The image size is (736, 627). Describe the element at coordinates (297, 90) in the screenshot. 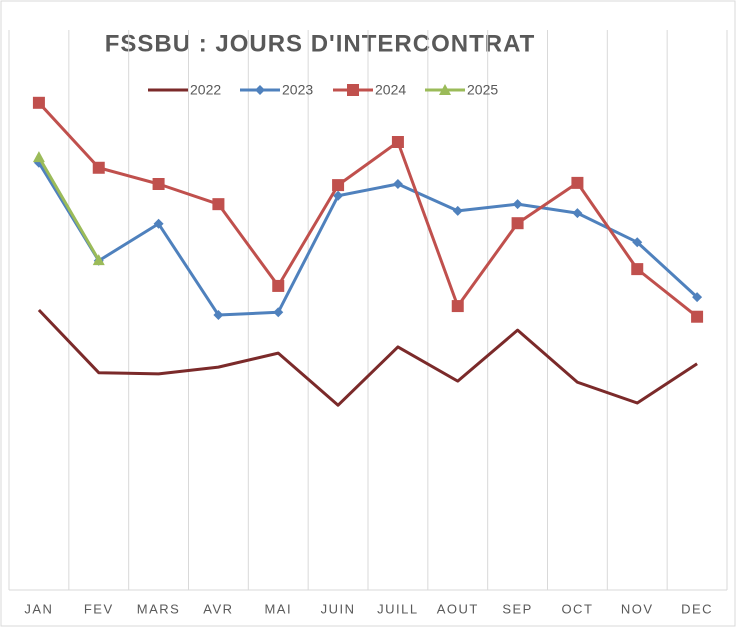

I see `legend-label: 2023` at that location.